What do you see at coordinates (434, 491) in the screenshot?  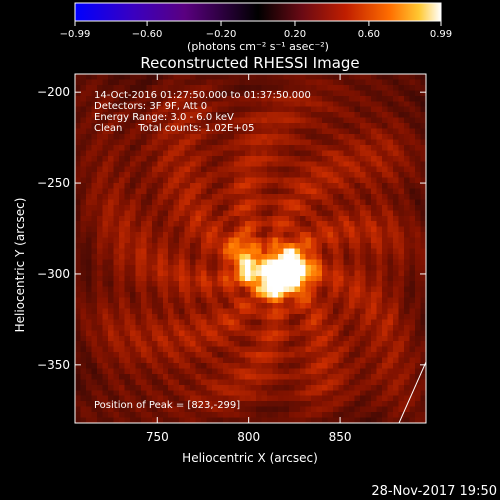 I see `footer-date: 28-Nov-2017 19:50` at bounding box center [434, 491].